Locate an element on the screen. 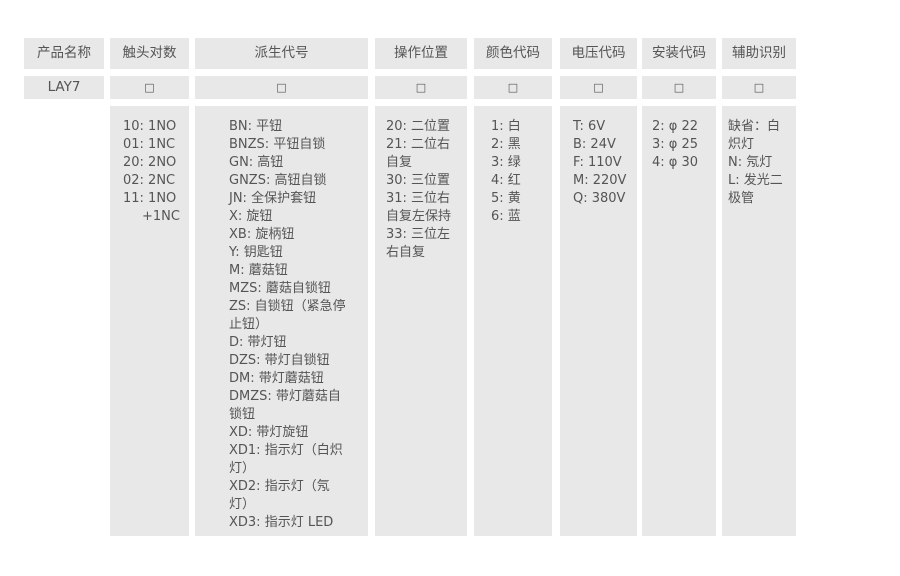 Image resolution: width=900 pixels, height=576 pixels. list-item: ZS: 自锁钮（紧急停止钮） is located at coordinates (287, 315).